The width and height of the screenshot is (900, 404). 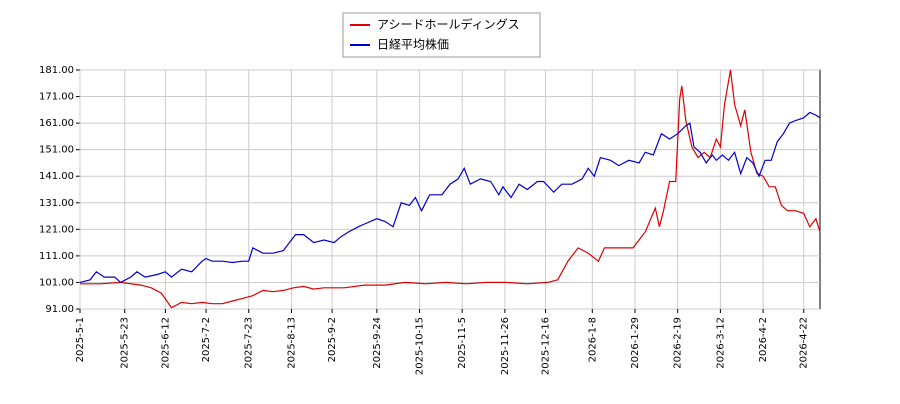 I want to click on y-tick-label: 101.00, so click(x=56, y=282).